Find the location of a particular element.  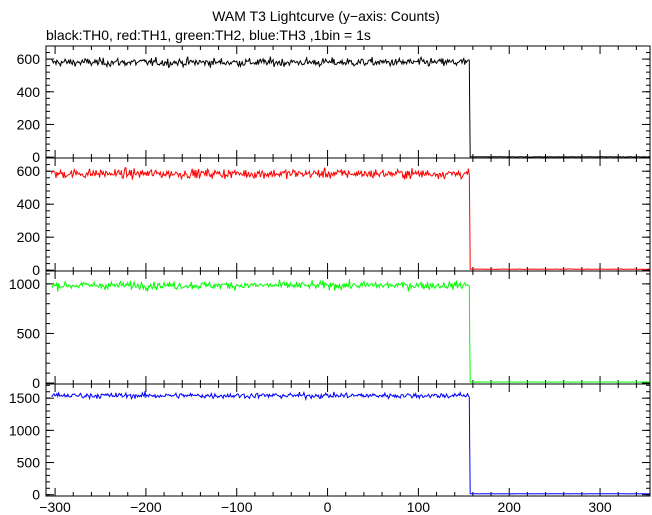

x-tick-label: 300 is located at coordinates (600, 507).